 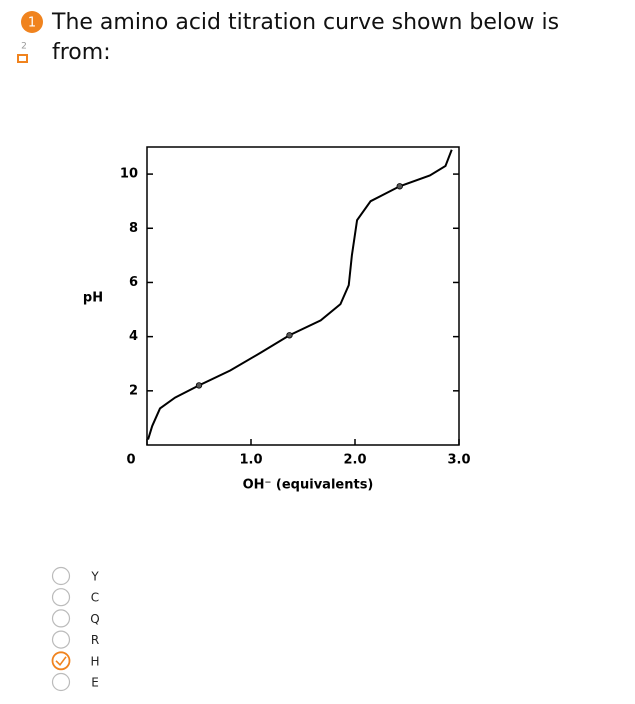 What do you see at coordinates (95, 683) in the screenshot?
I see `option-label: E` at bounding box center [95, 683].